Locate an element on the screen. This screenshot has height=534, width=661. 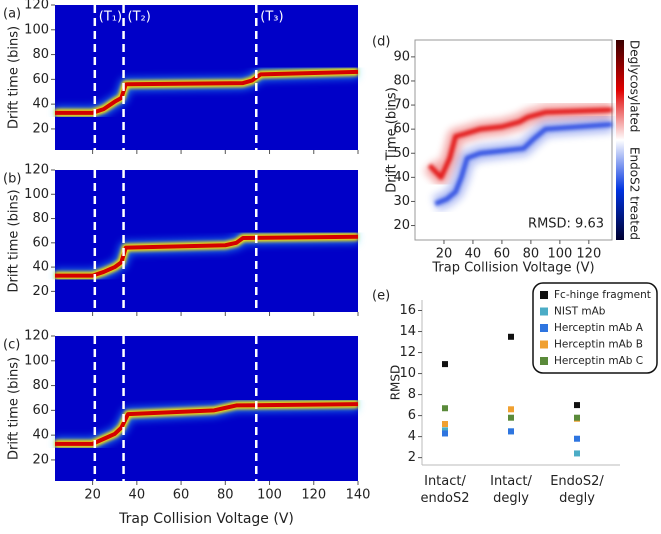
y-tick-label: 12 is located at coordinates (407, 352).